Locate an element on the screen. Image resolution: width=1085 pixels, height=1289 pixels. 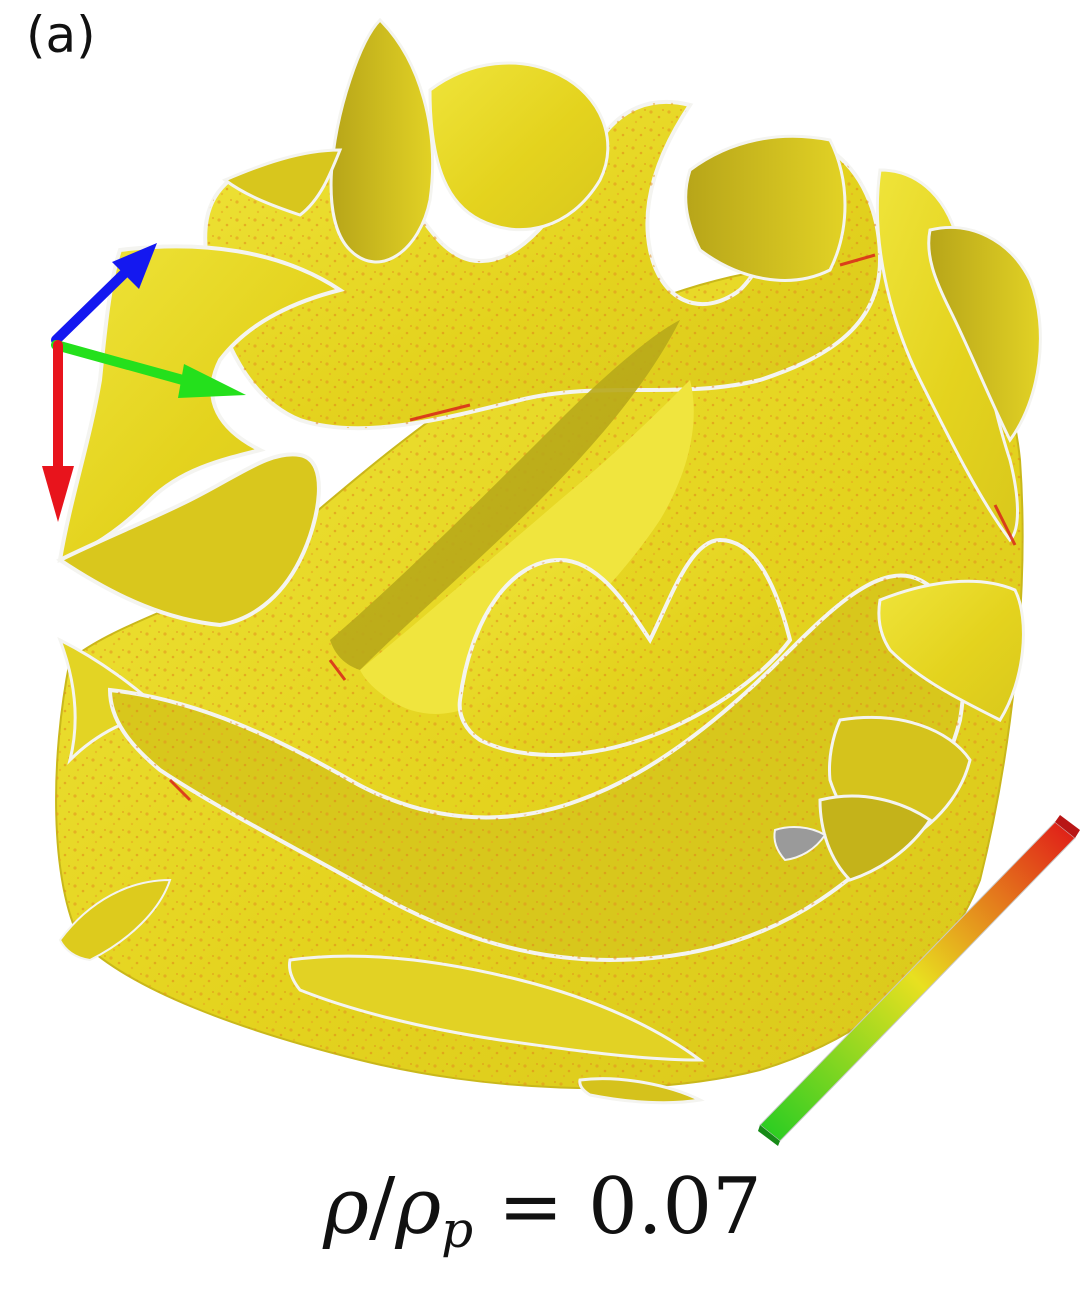
density-ratio-caption: ρ/ρp = 0.07 is located at coordinates (542, 1211).